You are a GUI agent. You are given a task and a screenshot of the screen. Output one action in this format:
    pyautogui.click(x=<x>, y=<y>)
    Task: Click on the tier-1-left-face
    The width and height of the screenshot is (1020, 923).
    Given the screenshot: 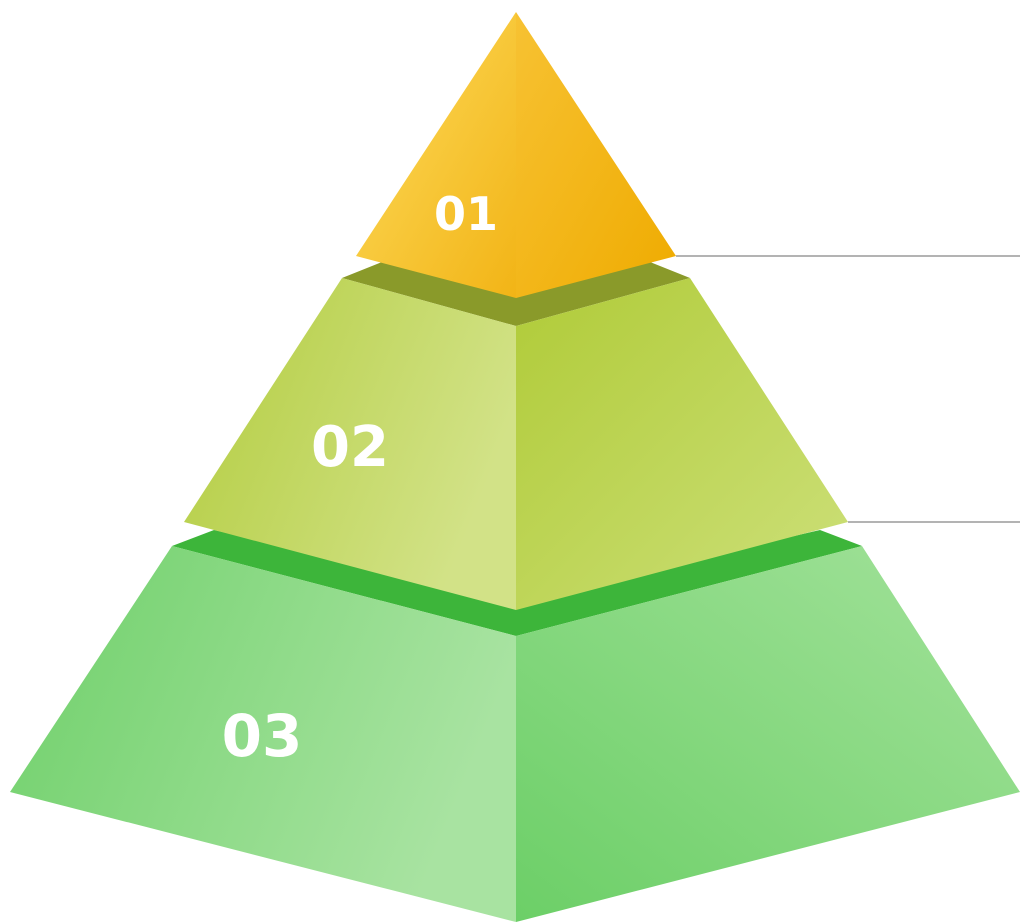 What is the action you would take?
    pyautogui.click(x=436, y=155)
    